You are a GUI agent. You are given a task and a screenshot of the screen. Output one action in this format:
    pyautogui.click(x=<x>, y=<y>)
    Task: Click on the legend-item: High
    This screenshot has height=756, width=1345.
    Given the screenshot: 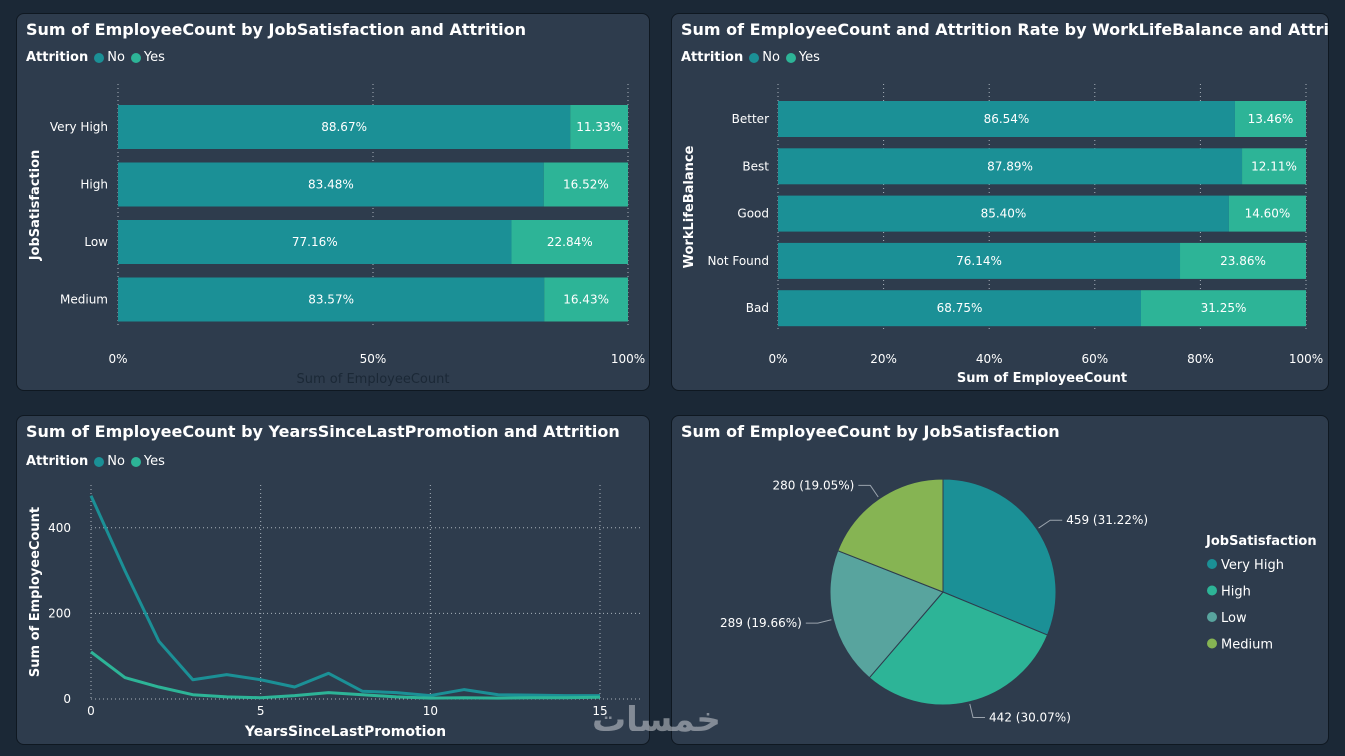 What is the action you would take?
    pyautogui.click(x=1236, y=592)
    